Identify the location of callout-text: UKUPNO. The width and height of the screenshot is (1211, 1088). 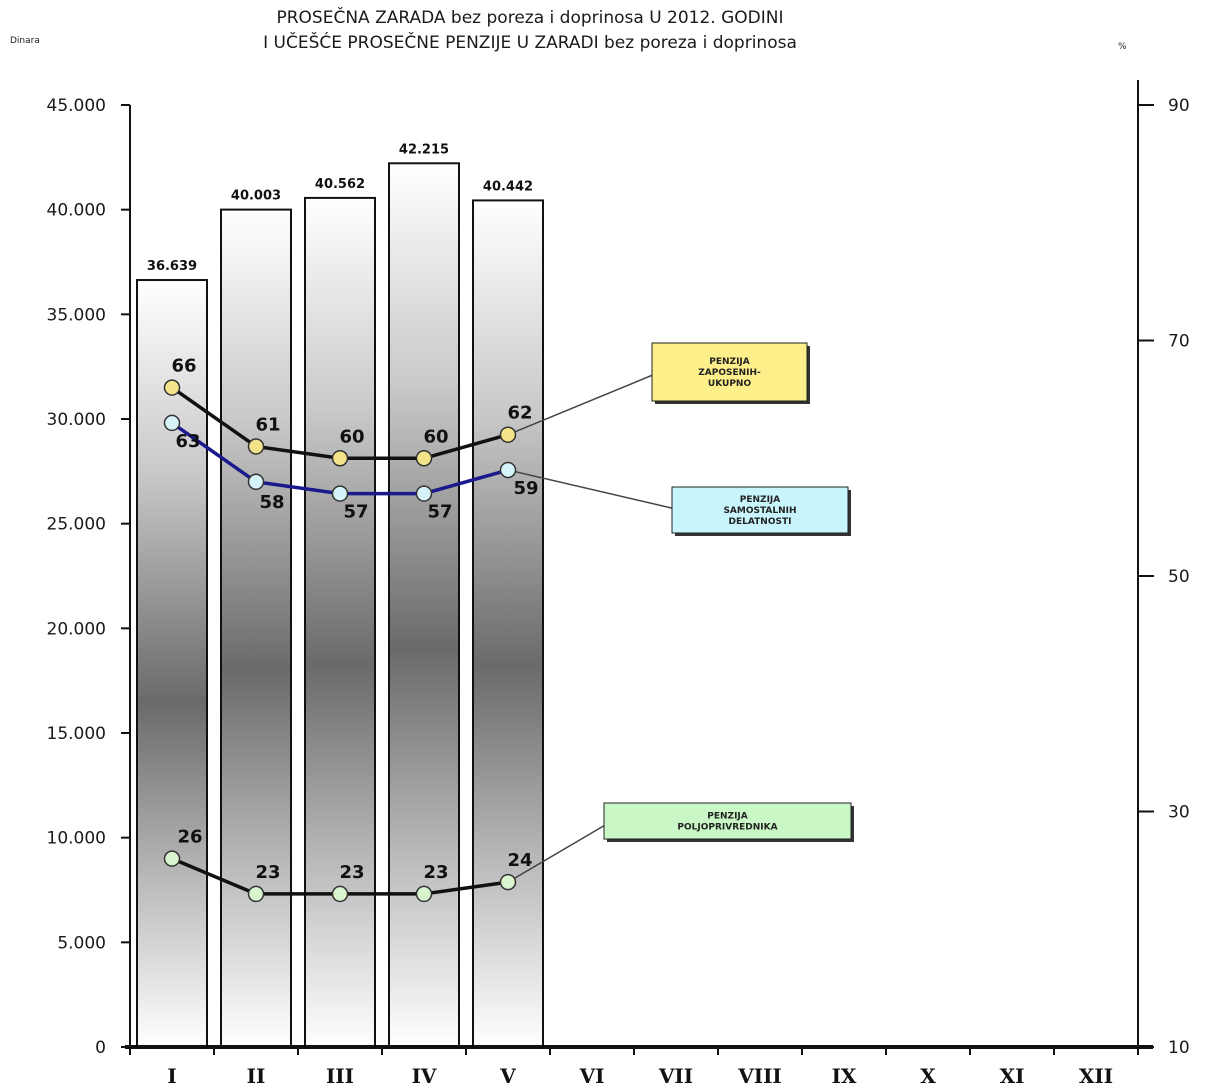
(730, 384).